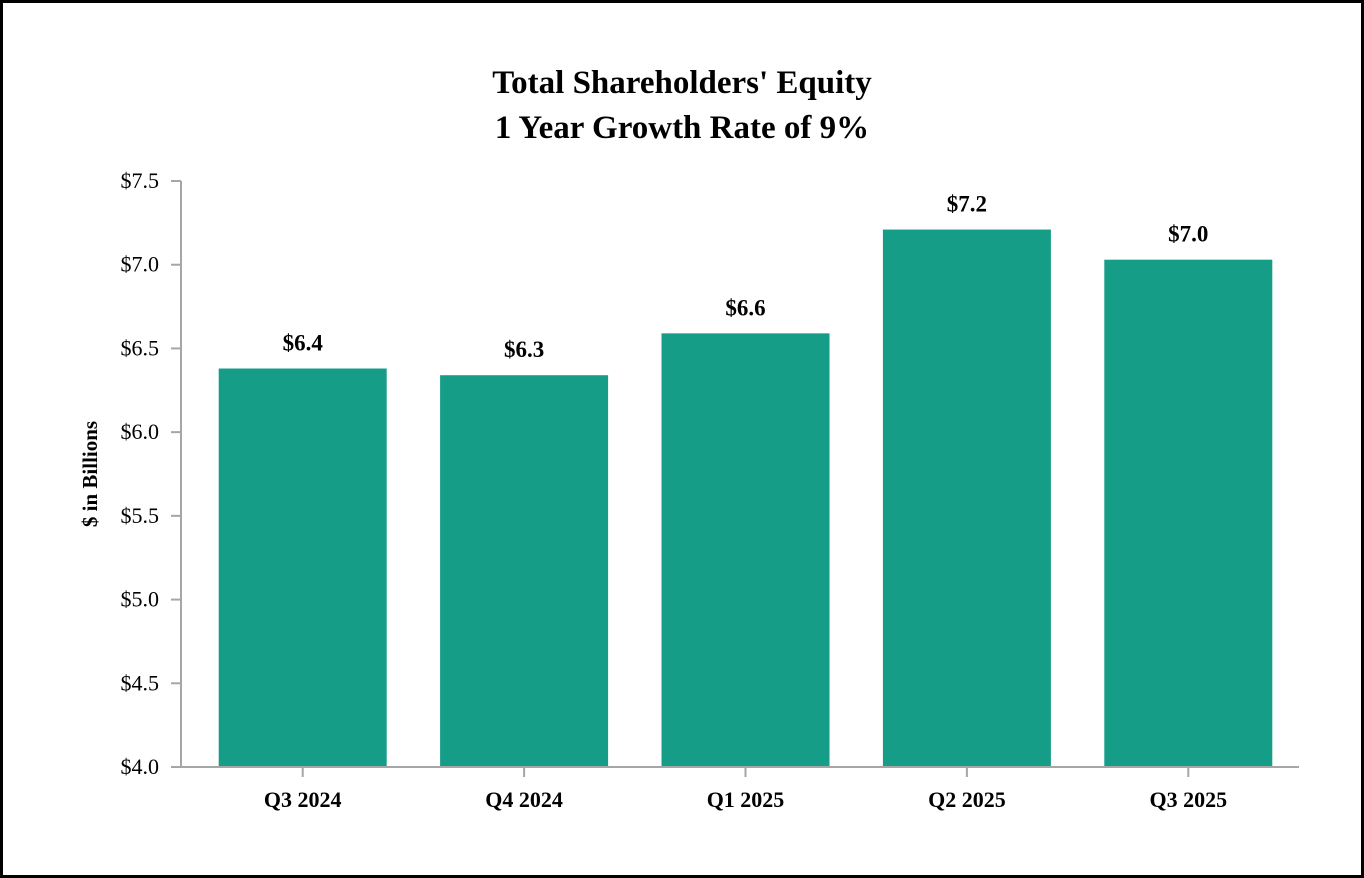 This screenshot has height=878, width=1364. I want to click on bar-q1-2025, so click(745, 550).